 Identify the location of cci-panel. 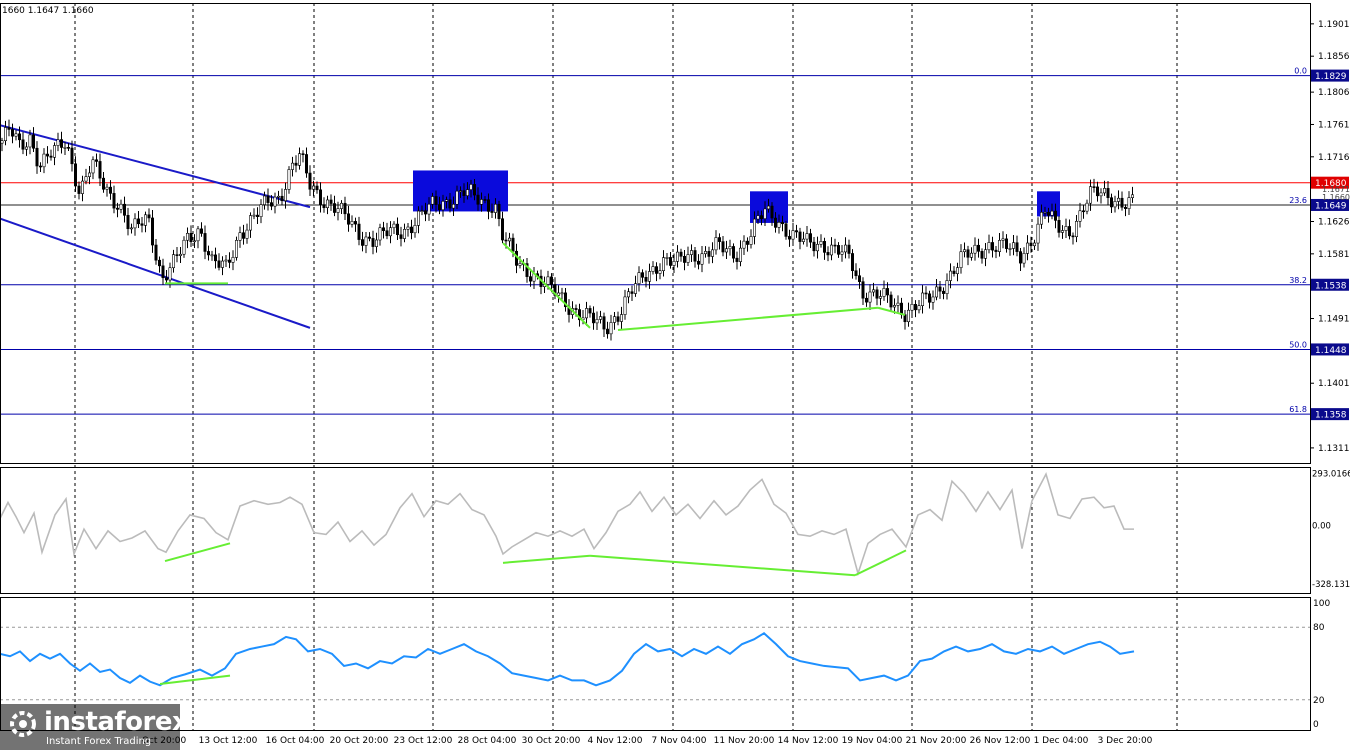
(567, 524).